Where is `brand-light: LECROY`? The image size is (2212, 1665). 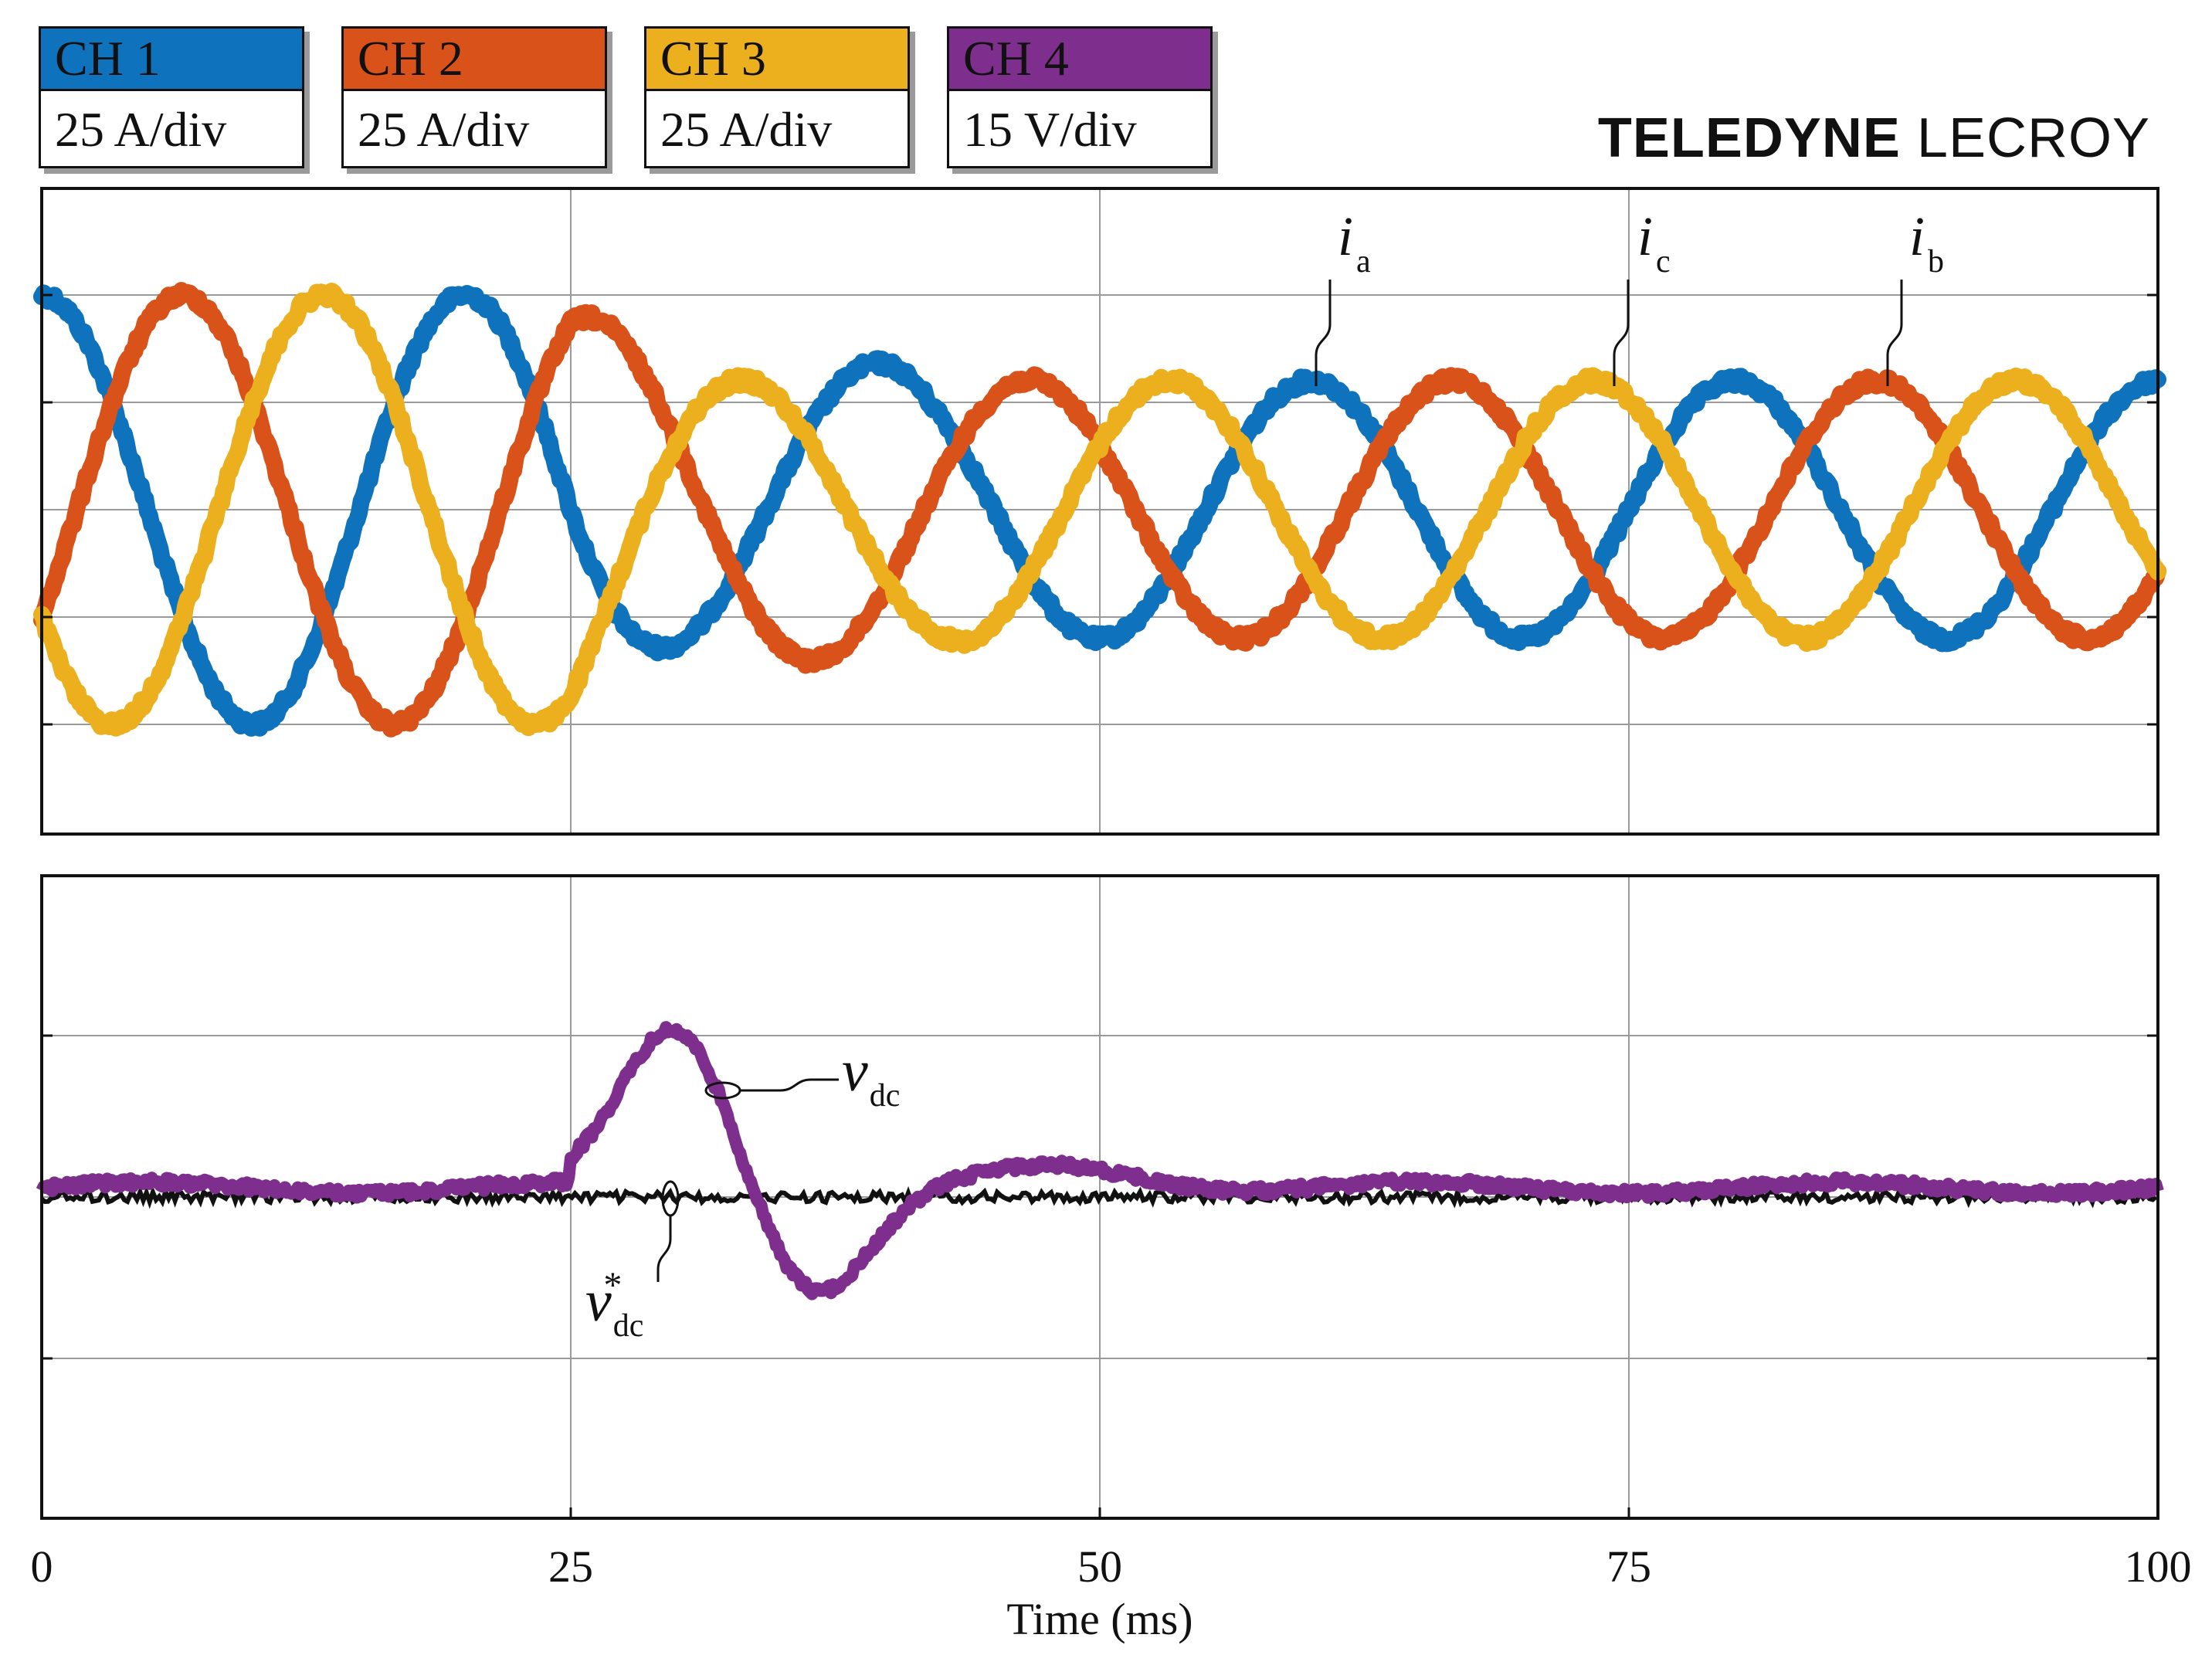 brand-light: LECROY is located at coordinates (2033, 138).